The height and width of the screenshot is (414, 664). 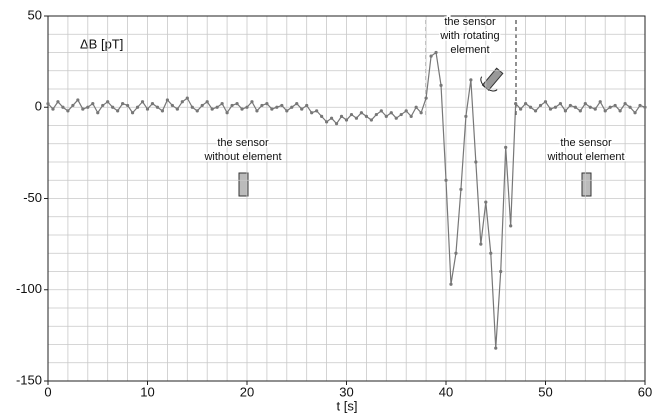 I want to click on x-tick-label: 0, so click(x=47, y=391).